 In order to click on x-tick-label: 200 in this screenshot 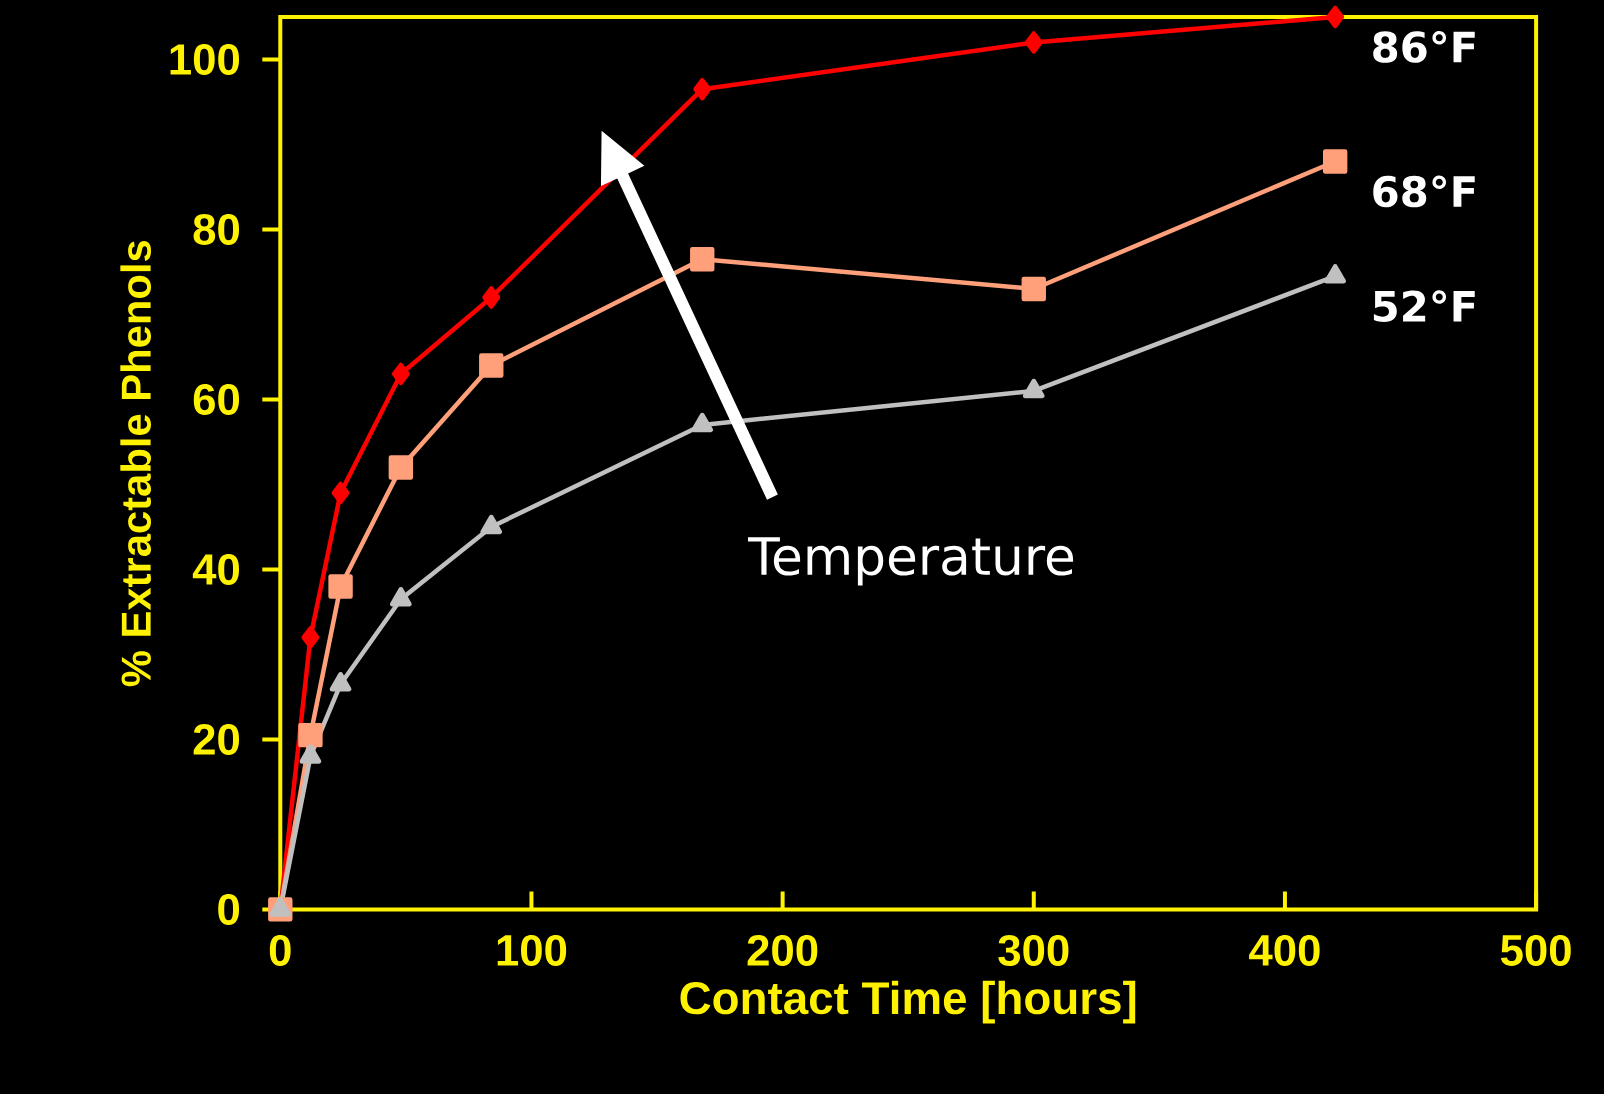, I will do `click(782, 950)`.